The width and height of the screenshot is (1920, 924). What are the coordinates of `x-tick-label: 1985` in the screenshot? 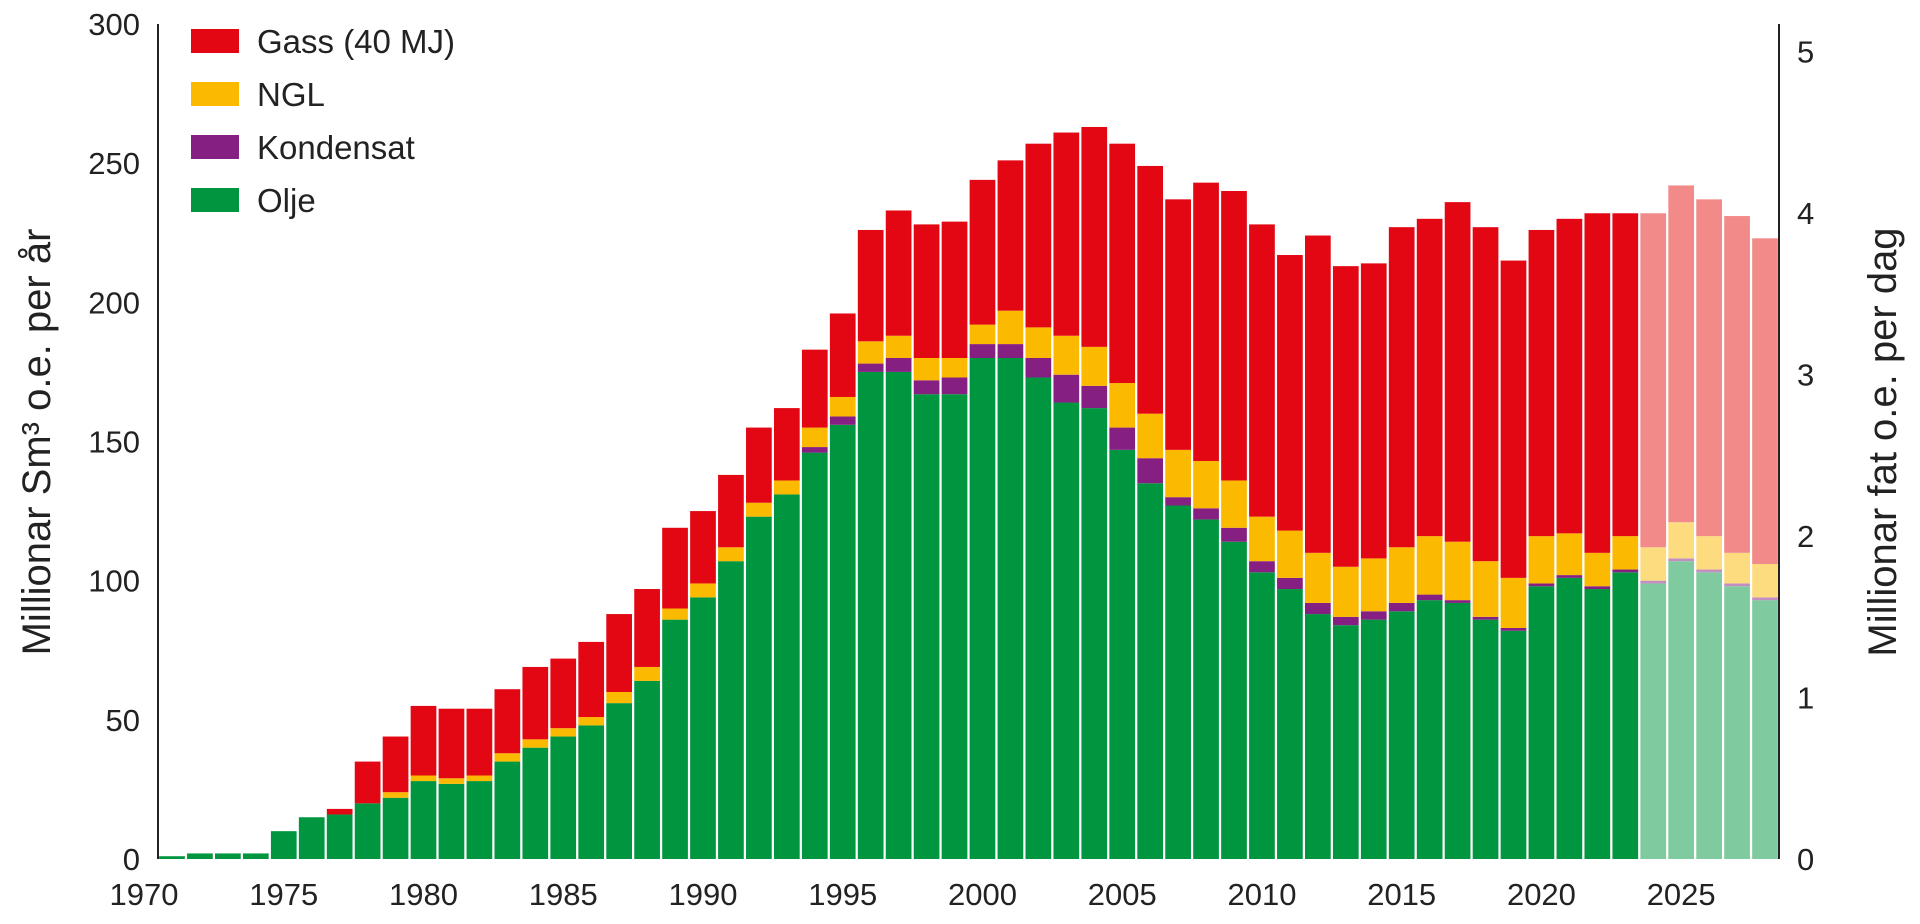 It's located at (563, 894).